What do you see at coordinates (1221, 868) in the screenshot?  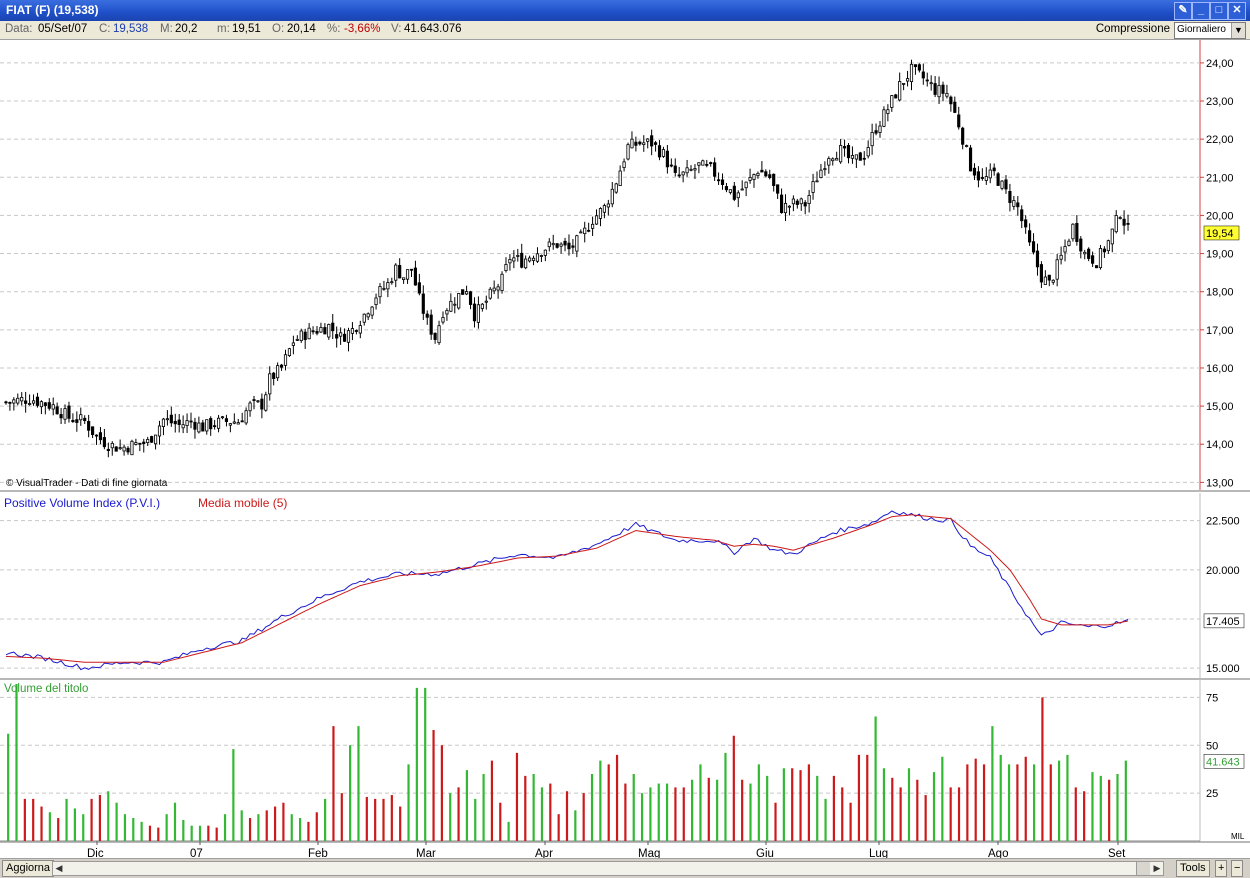 I see `zoom-in-icon: +` at bounding box center [1221, 868].